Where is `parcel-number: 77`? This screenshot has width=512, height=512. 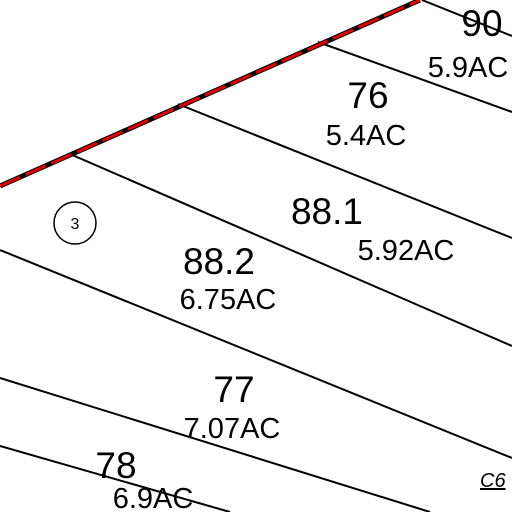
parcel-number: 77 is located at coordinates (233, 389).